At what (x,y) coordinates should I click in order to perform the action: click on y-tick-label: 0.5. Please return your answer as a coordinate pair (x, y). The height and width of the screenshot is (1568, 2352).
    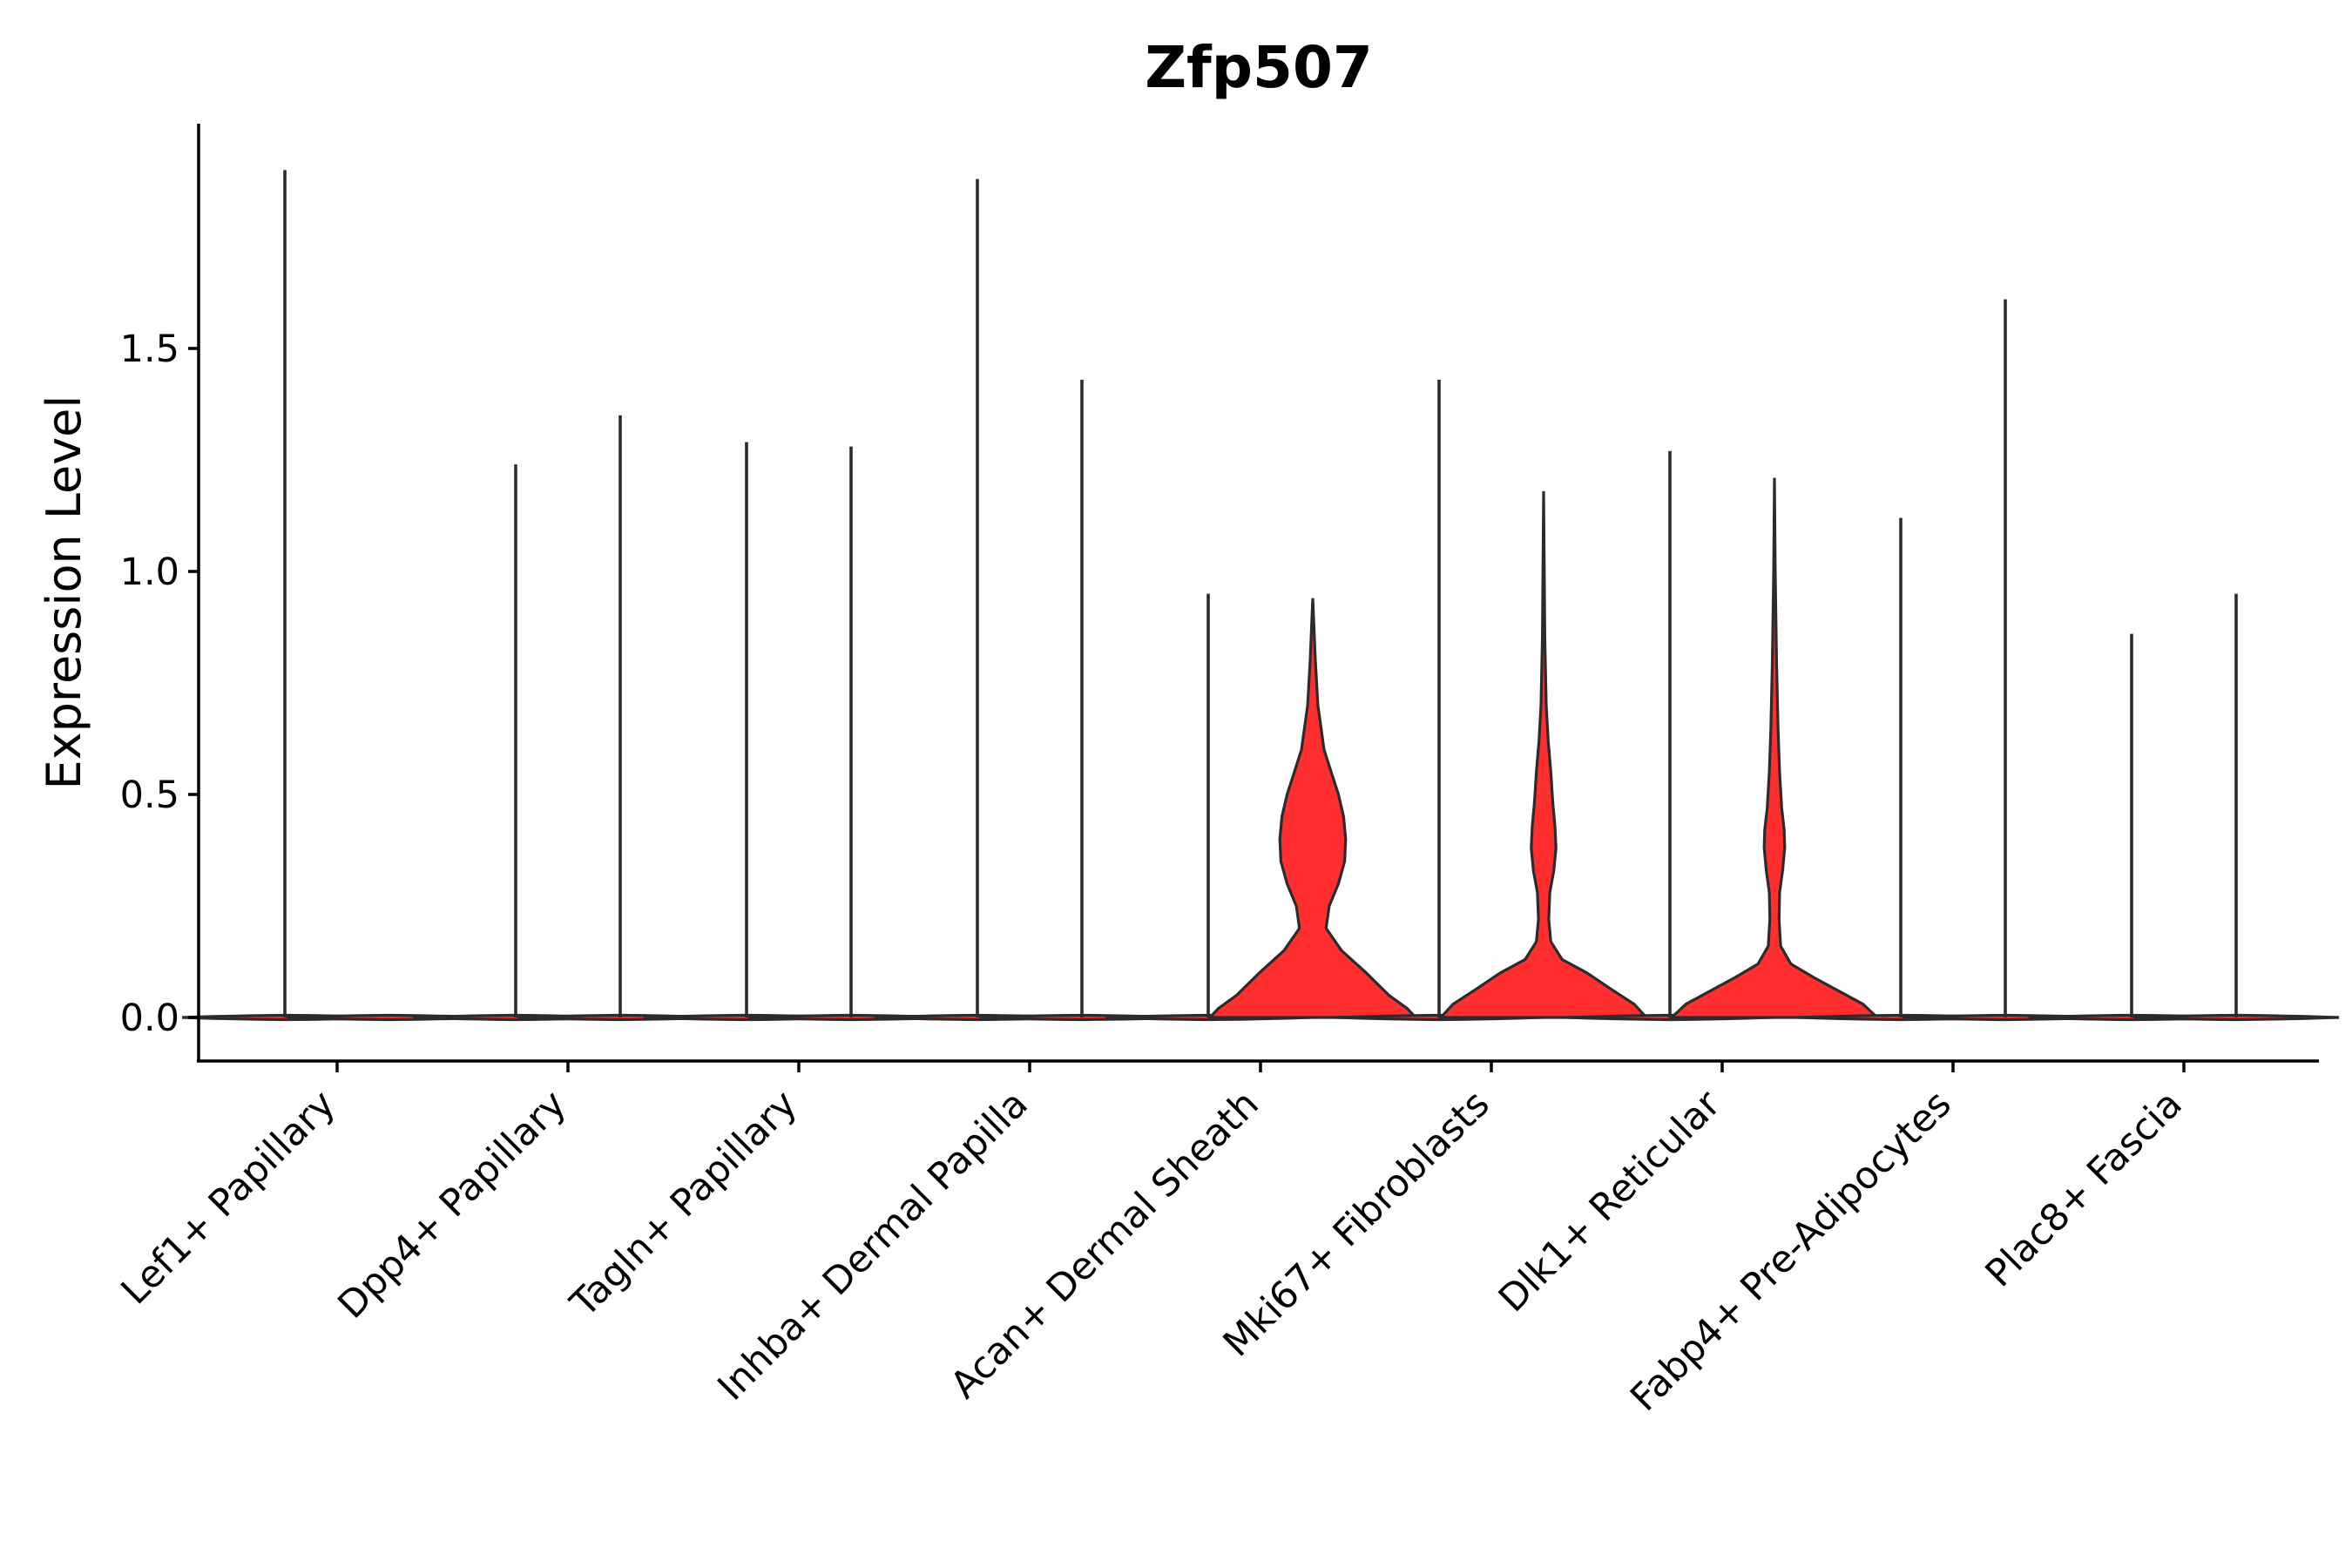
    Looking at the image, I should click on (150, 795).